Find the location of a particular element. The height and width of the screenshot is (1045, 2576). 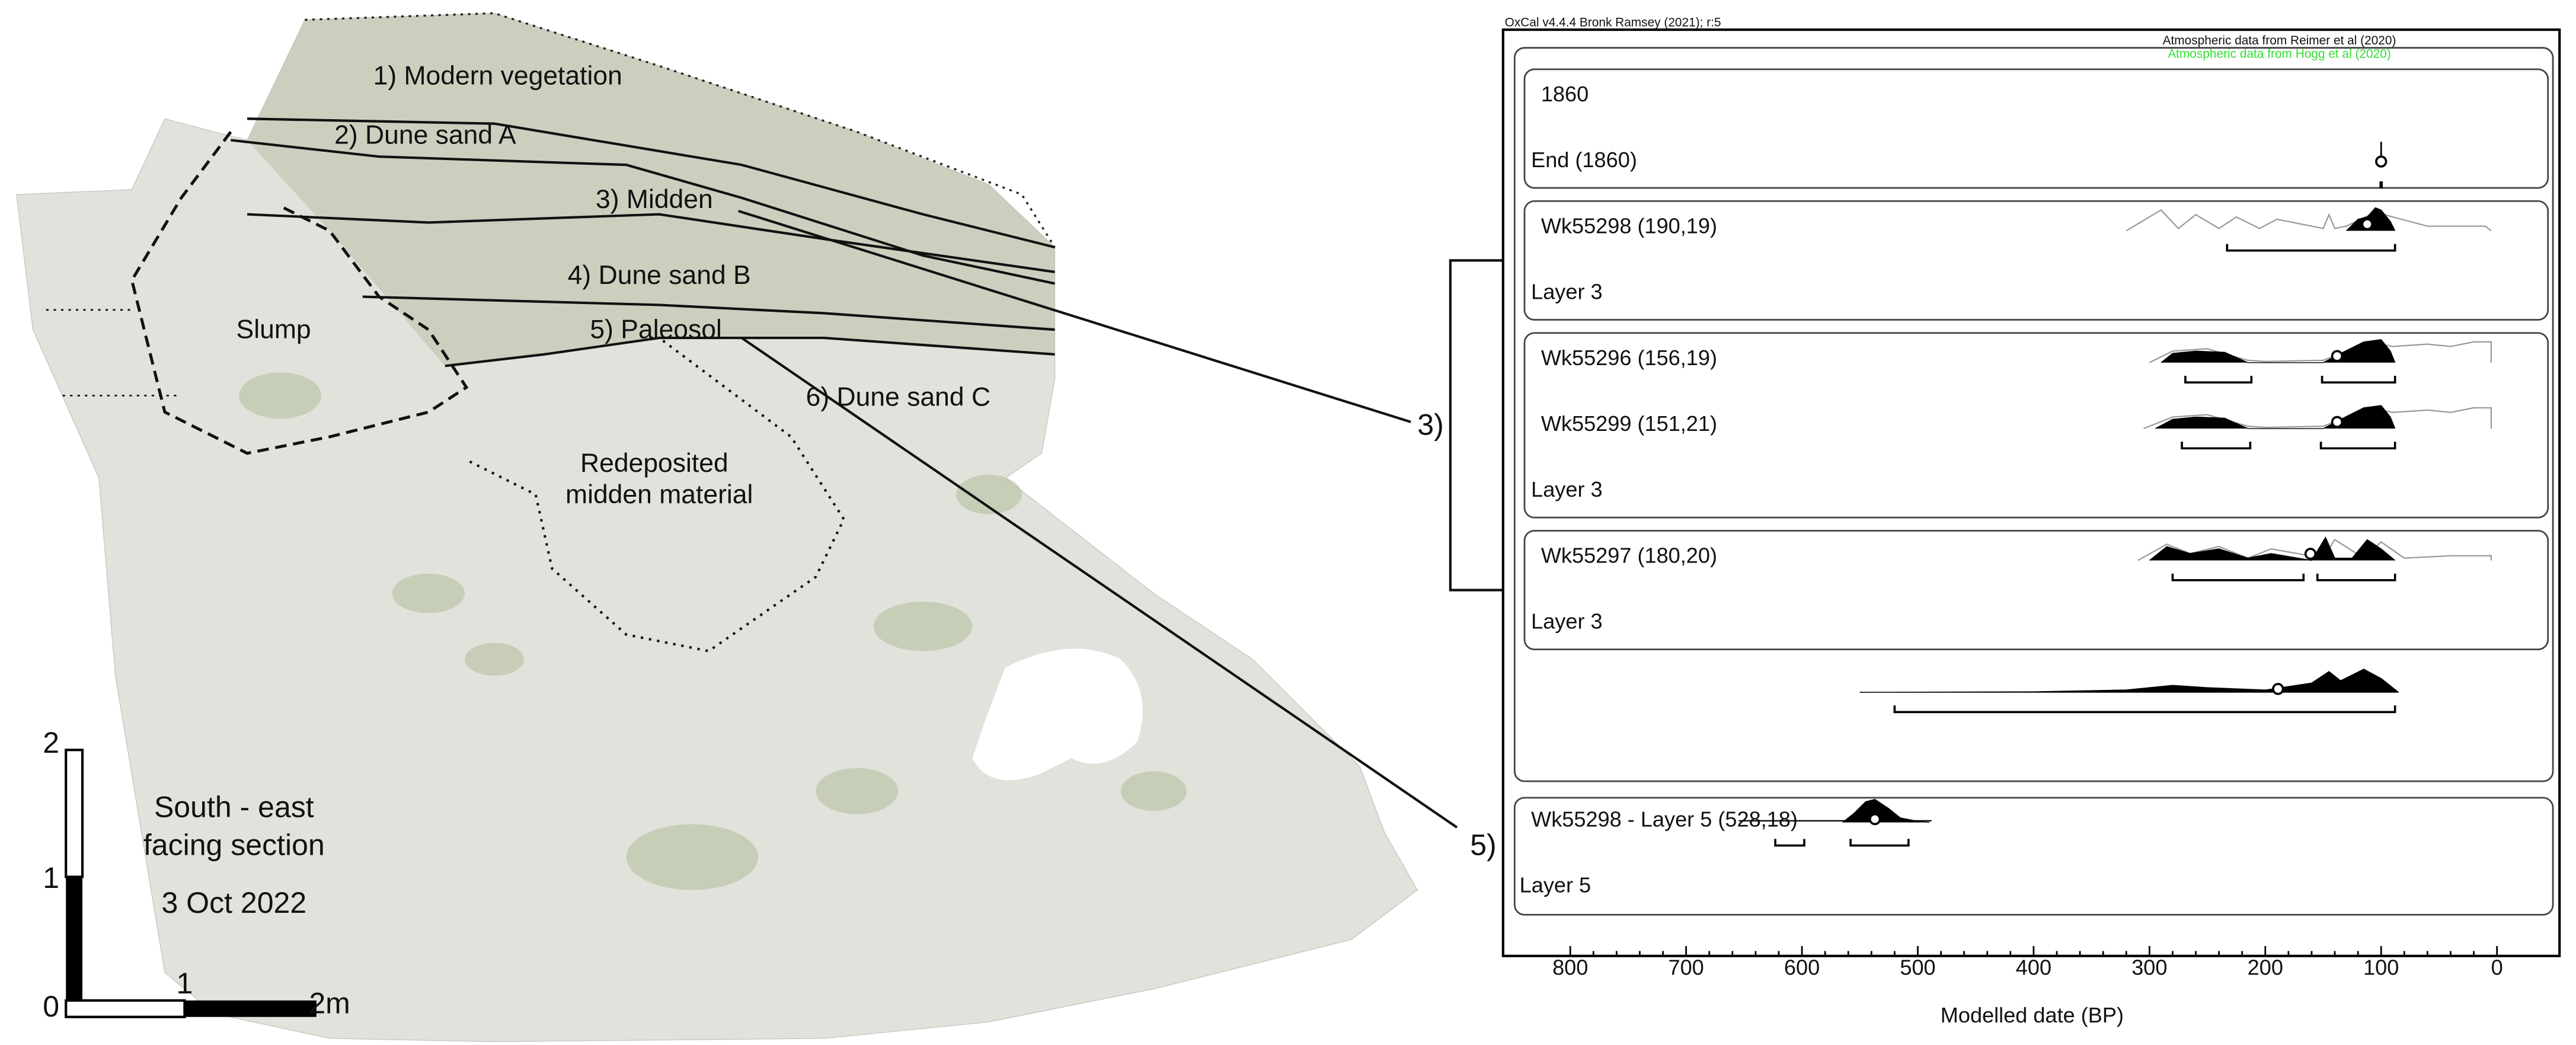

likelihood-density is located at coordinates (2309, 220).